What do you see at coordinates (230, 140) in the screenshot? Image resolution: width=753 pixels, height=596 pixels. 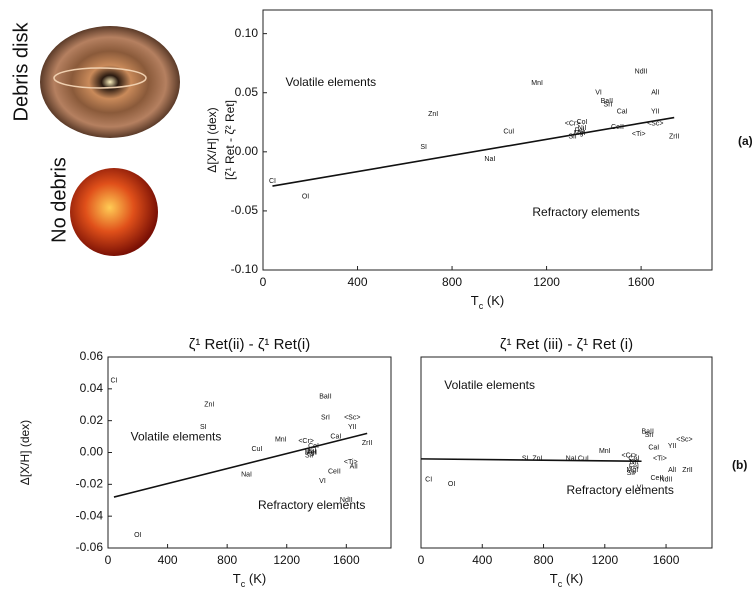 I see `y-axis-label: [ζ¹ Ret - ζ² Ret]` at bounding box center [230, 140].